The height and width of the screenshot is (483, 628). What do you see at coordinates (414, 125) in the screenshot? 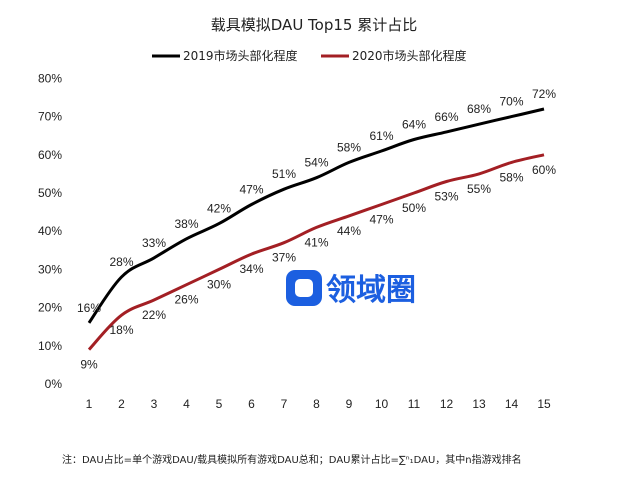
I see `data-label: 64%` at bounding box center [414, 125].